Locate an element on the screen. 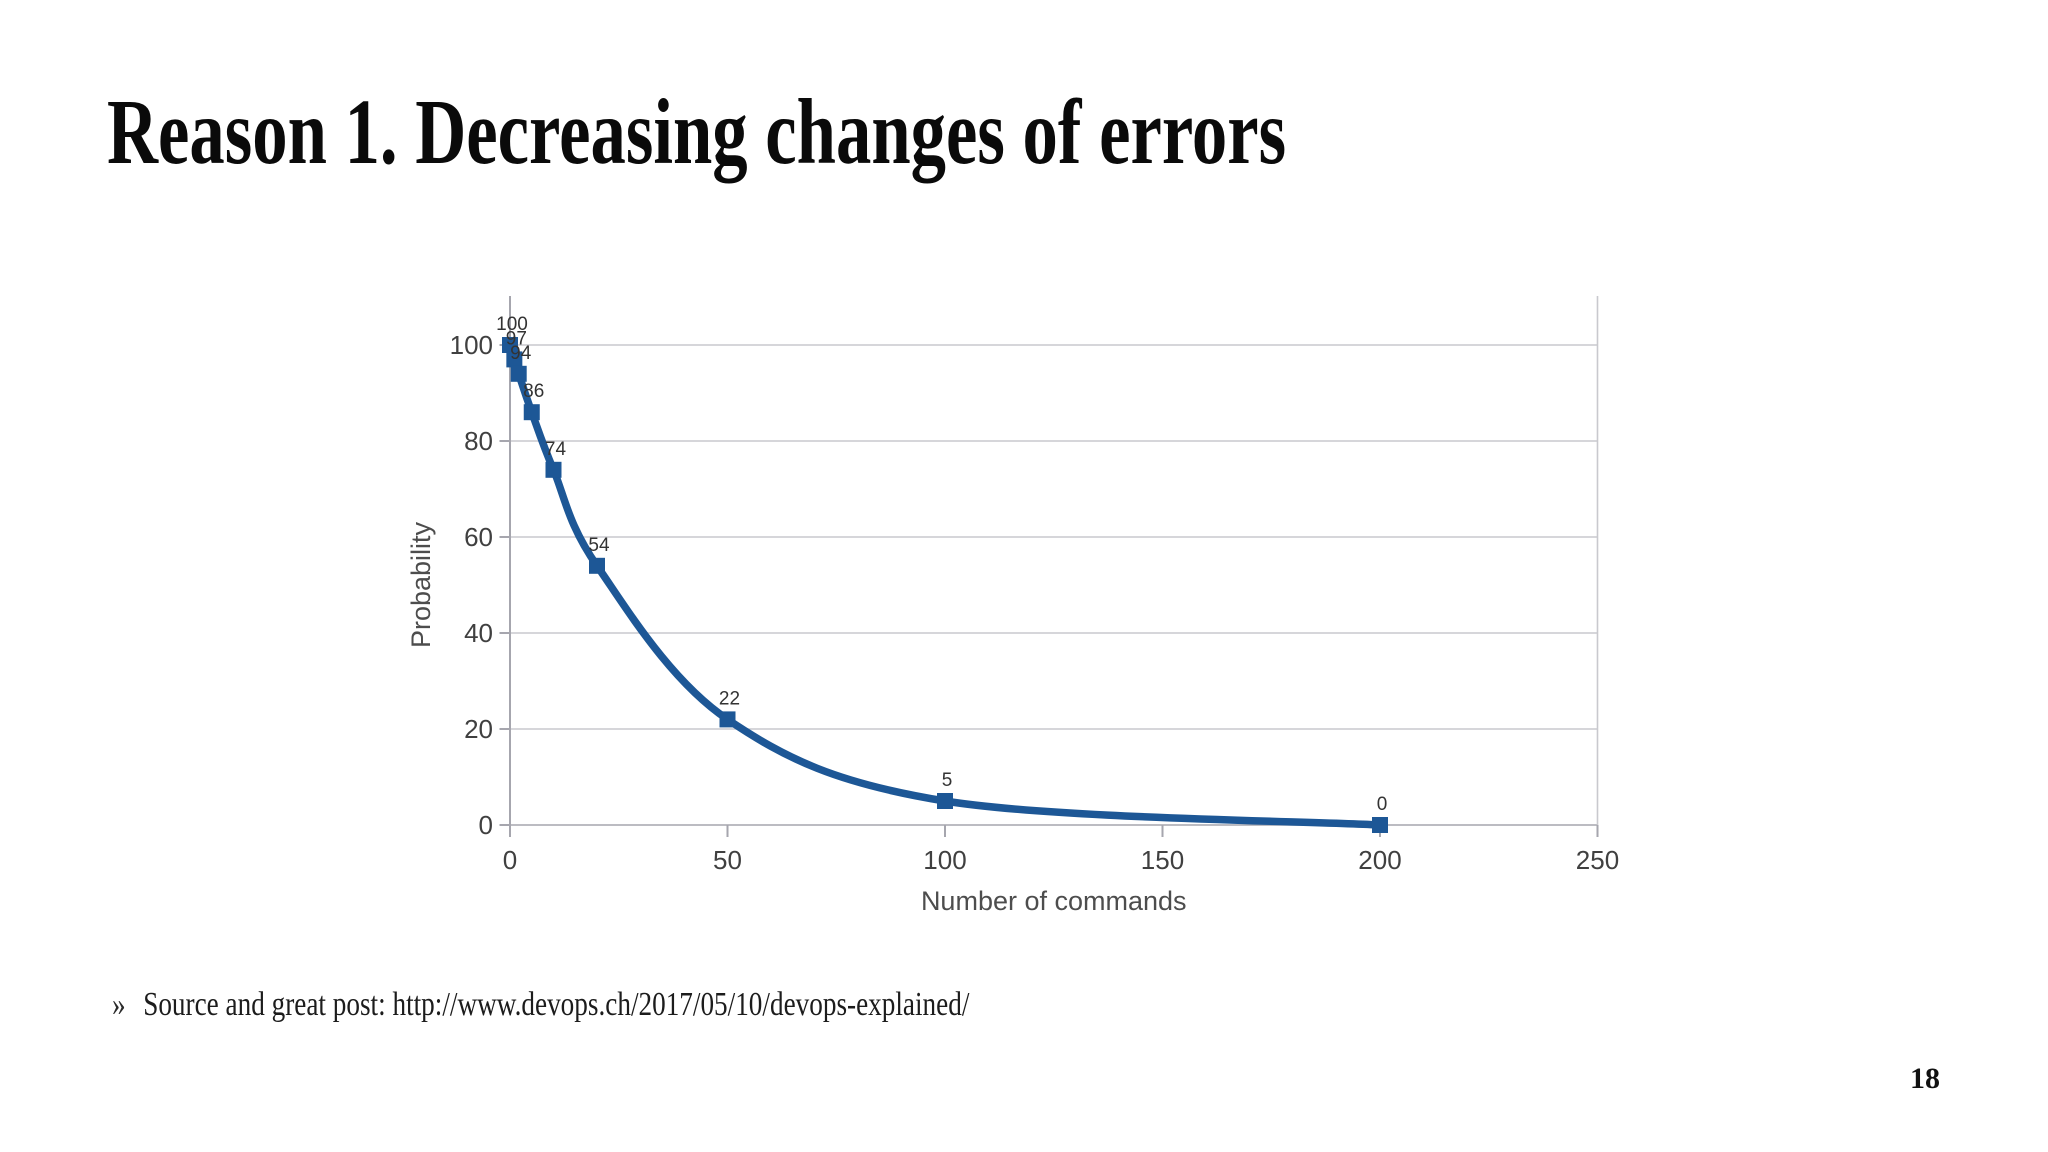  slide-title: Reason 1. Decreasing changes of errors is located at coordinates (697, 132).